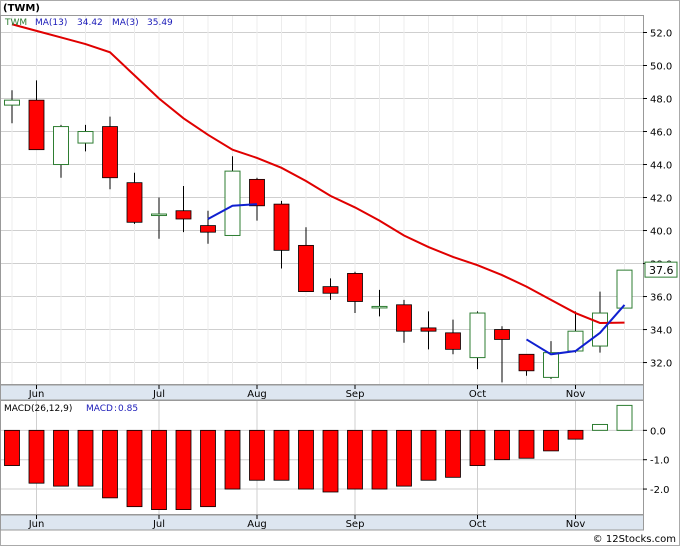  Describe the element at coordinates (51, 23) in the screenshot. I see `legend-ma13-name: MA(13)` at that location.